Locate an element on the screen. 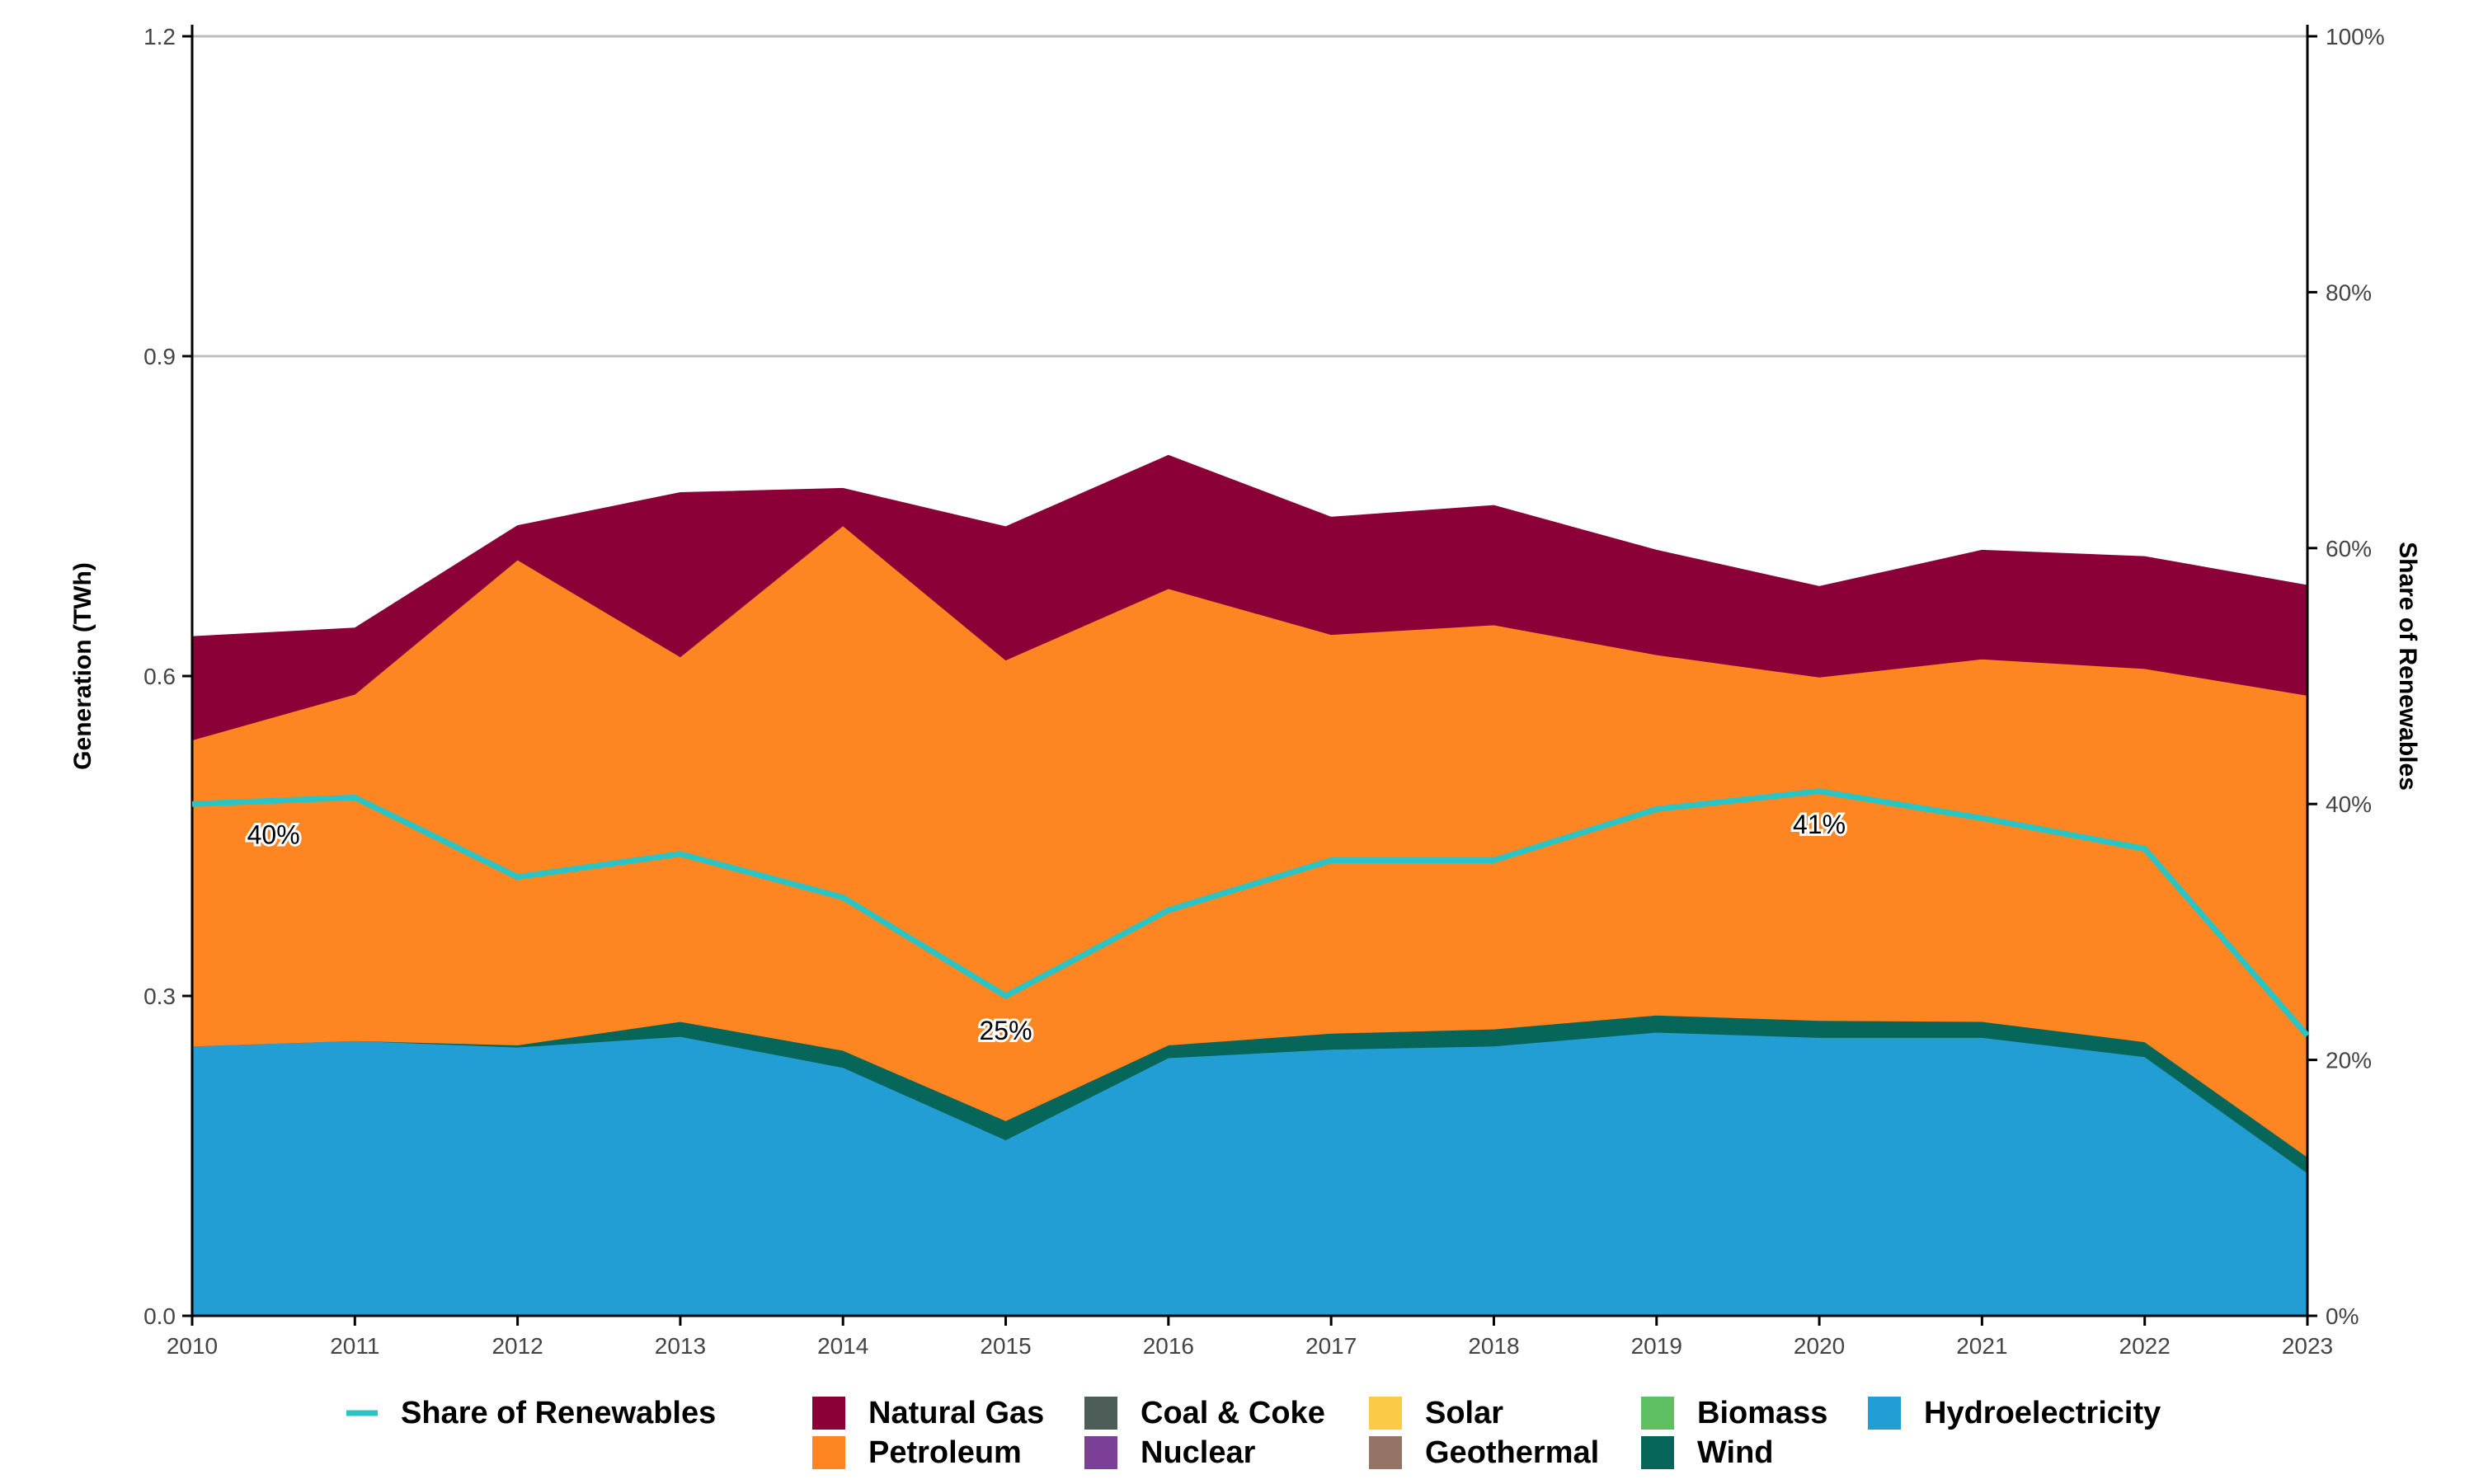 The height and width of the screenshot is (1484, 2474). legend-label-petroleum: Petroleum is located at coordinates (945, 1452).